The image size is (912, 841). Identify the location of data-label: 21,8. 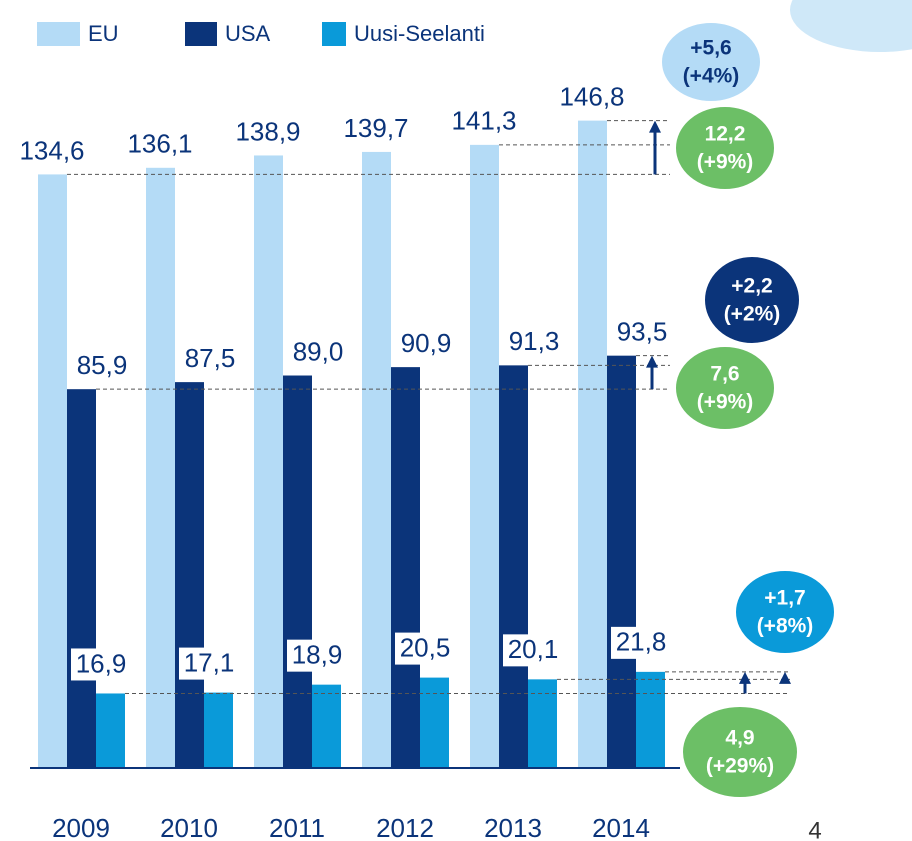
(641, 642).